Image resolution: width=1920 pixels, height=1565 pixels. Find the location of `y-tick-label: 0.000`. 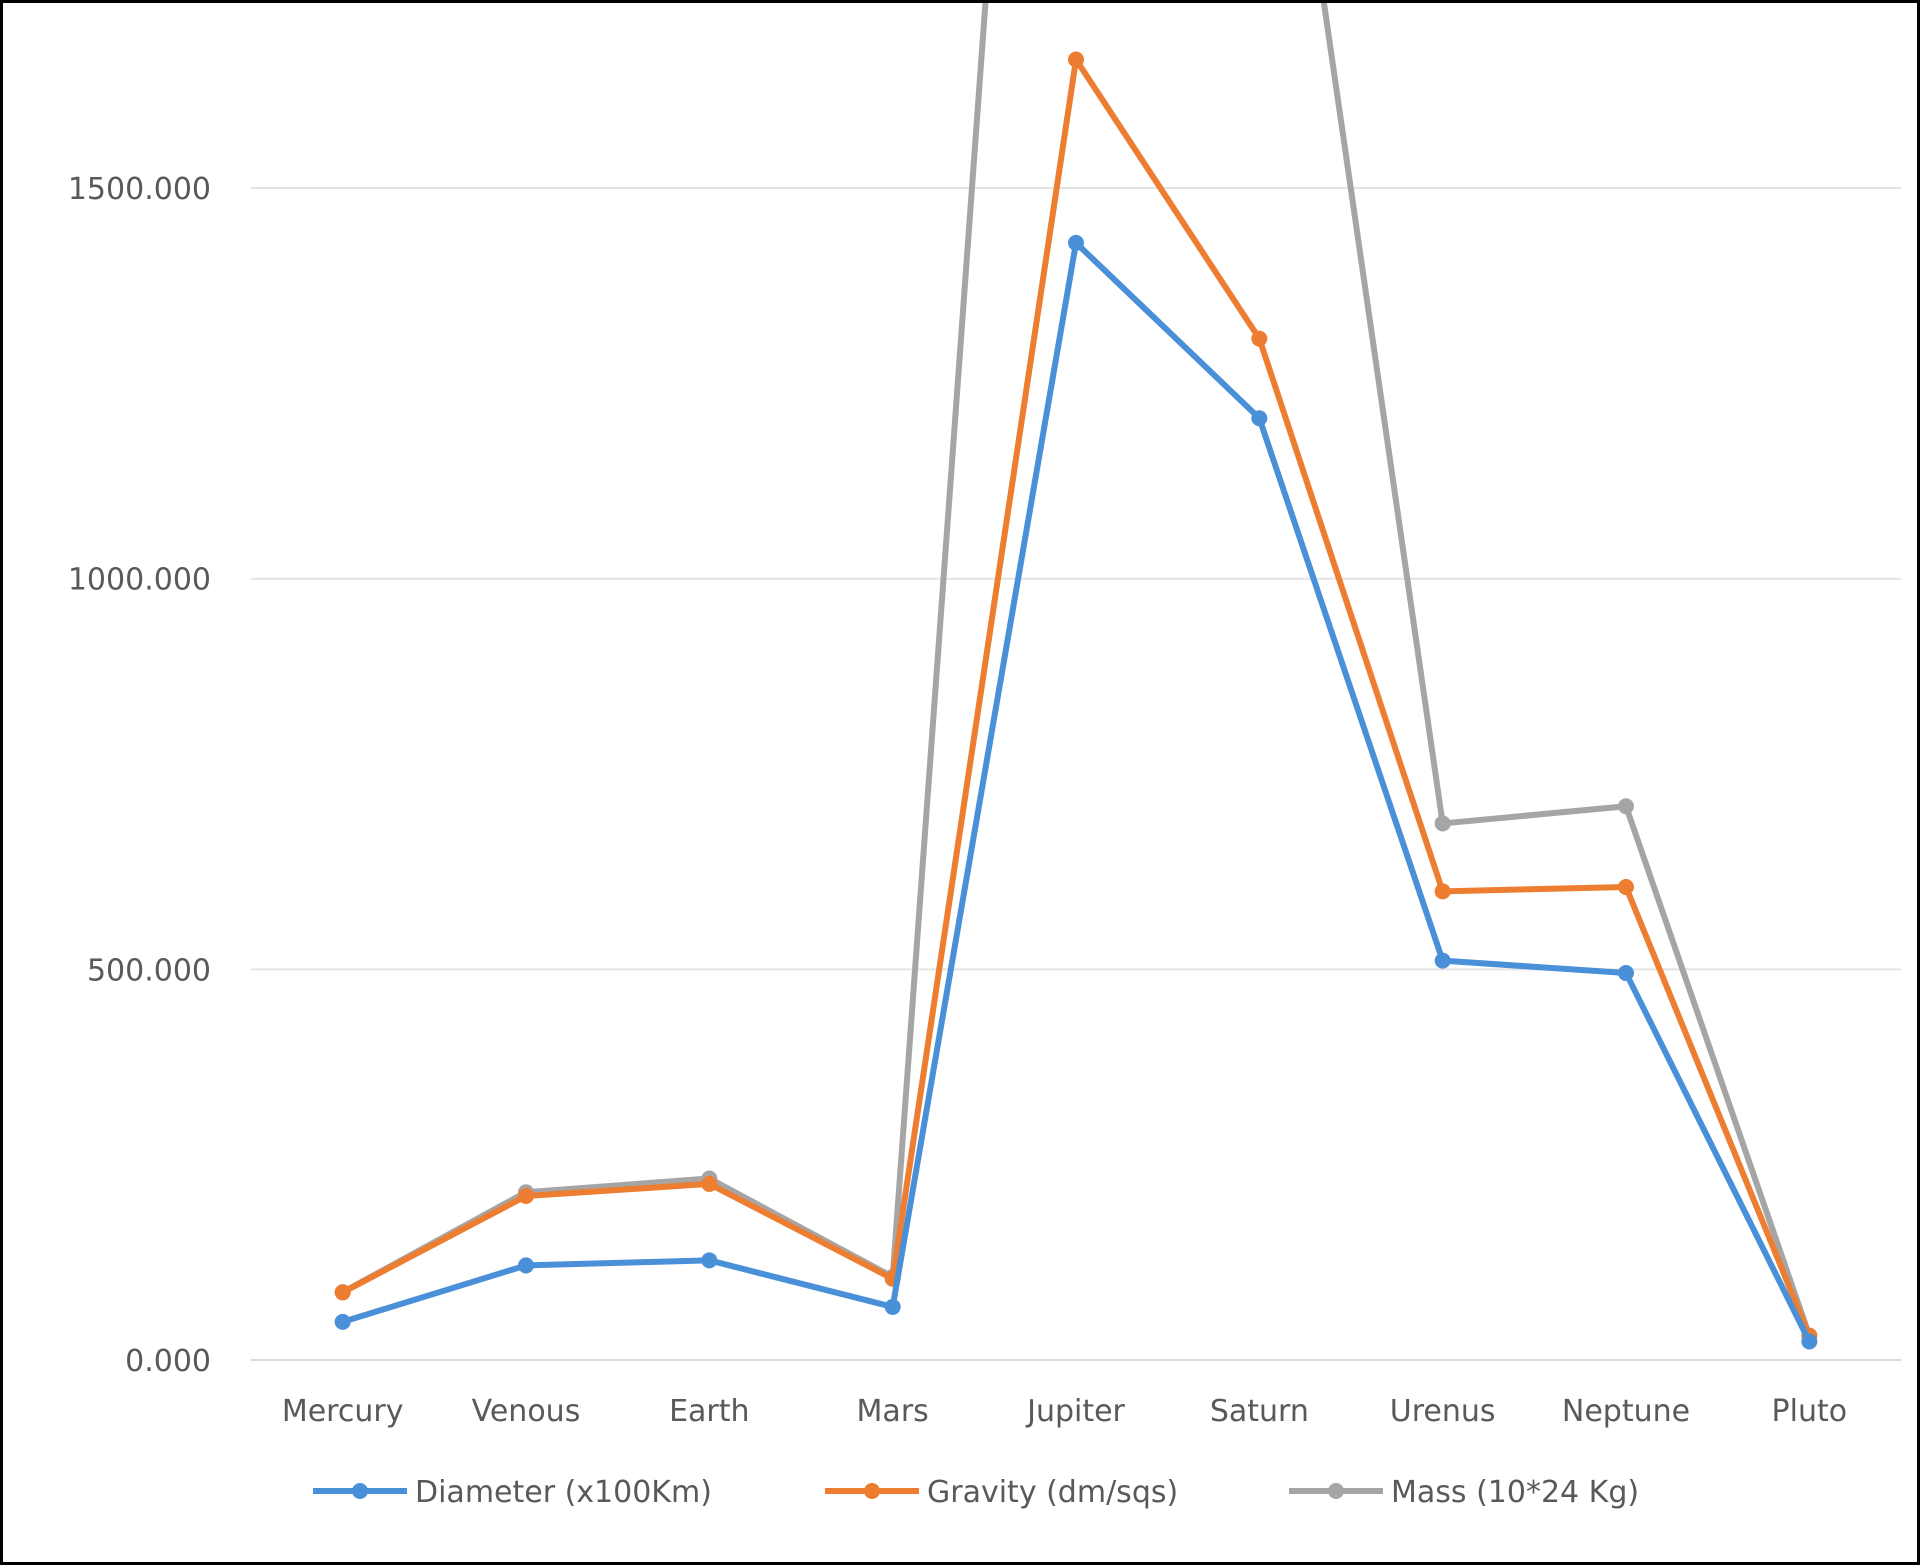

y-tick-label: 0.000 is located at coordinates (168, 1361).